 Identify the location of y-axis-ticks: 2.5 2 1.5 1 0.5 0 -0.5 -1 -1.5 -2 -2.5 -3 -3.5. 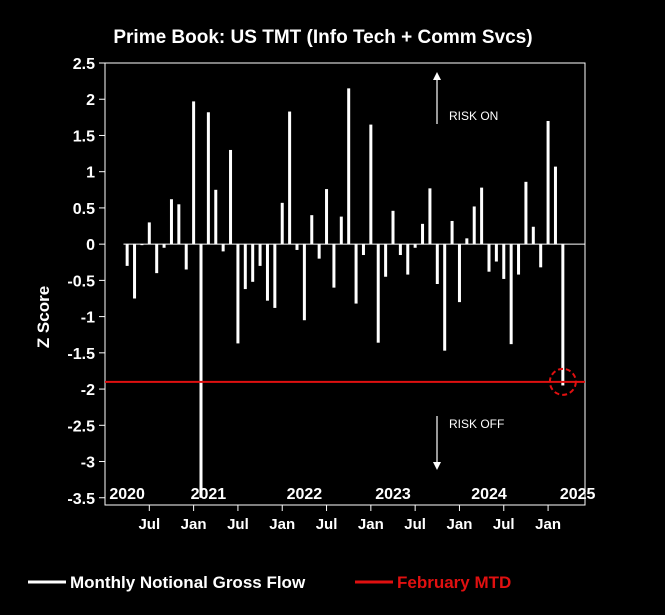
(86, 282).